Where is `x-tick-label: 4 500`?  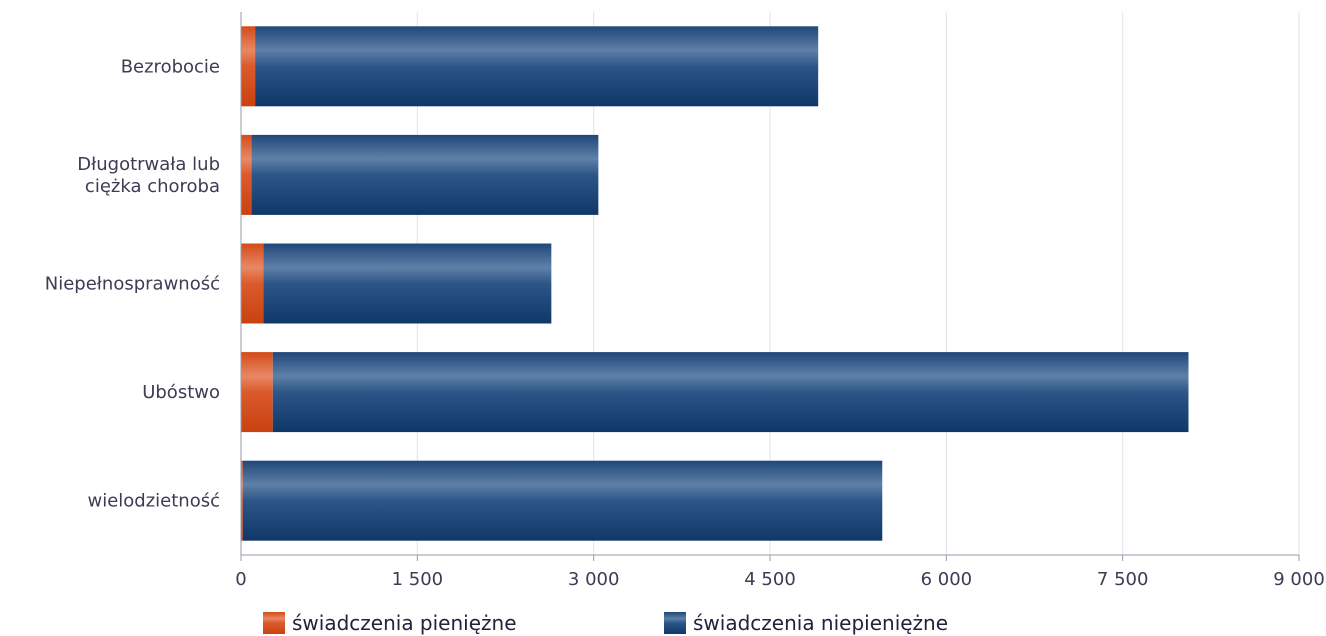
x-tick-label: 4 500 is located at coordinates (770, 579).